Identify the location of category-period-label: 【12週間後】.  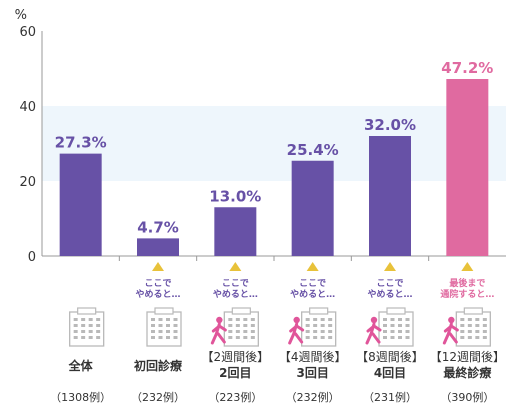
(467, 357).